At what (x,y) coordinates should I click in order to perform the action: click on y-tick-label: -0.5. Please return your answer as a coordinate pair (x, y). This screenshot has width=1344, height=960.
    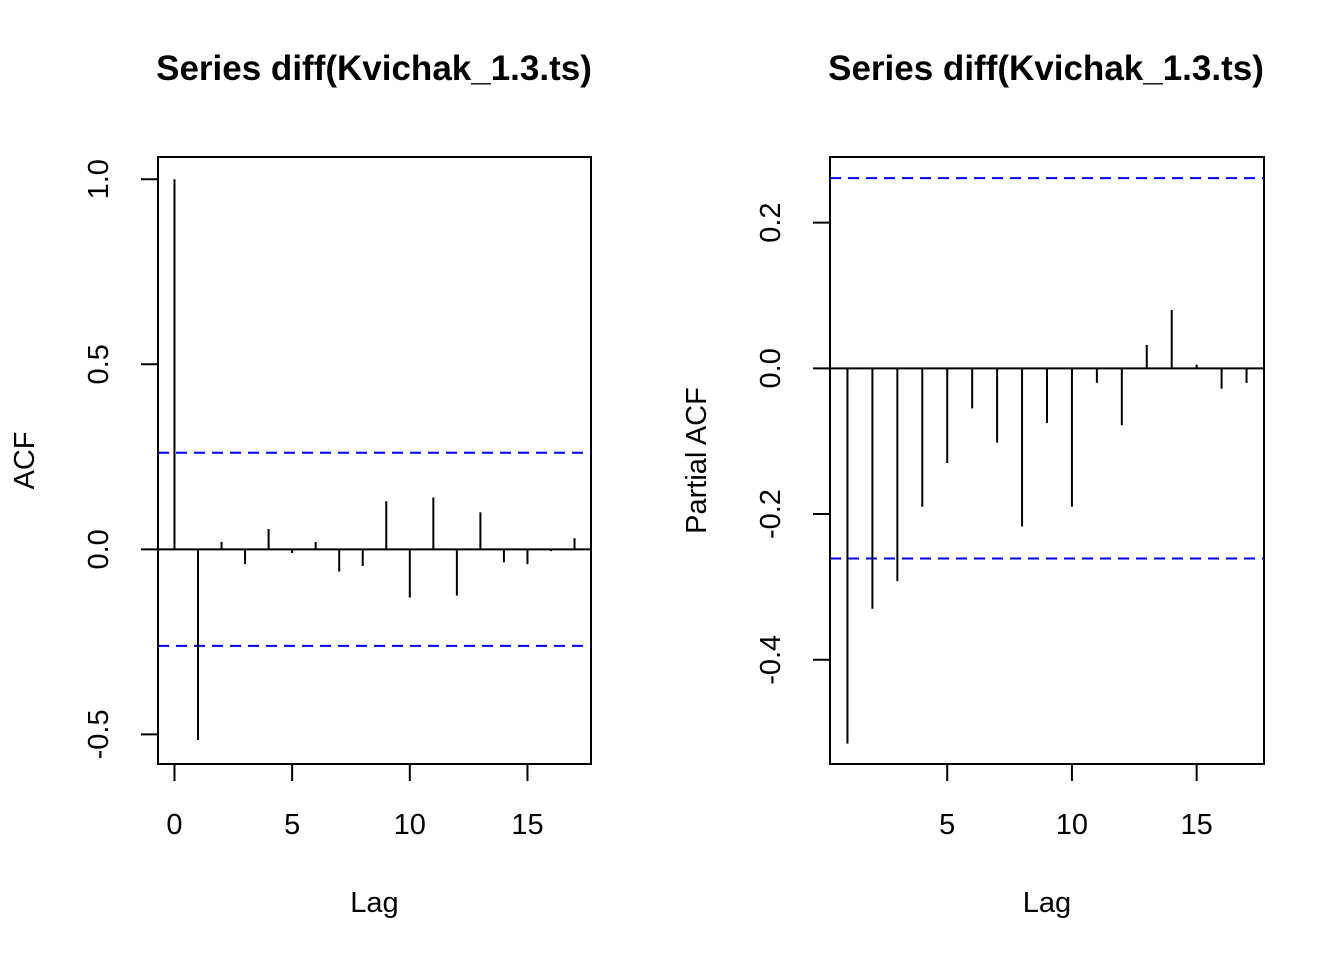
    Looking at the image, I should click on (99, 734).